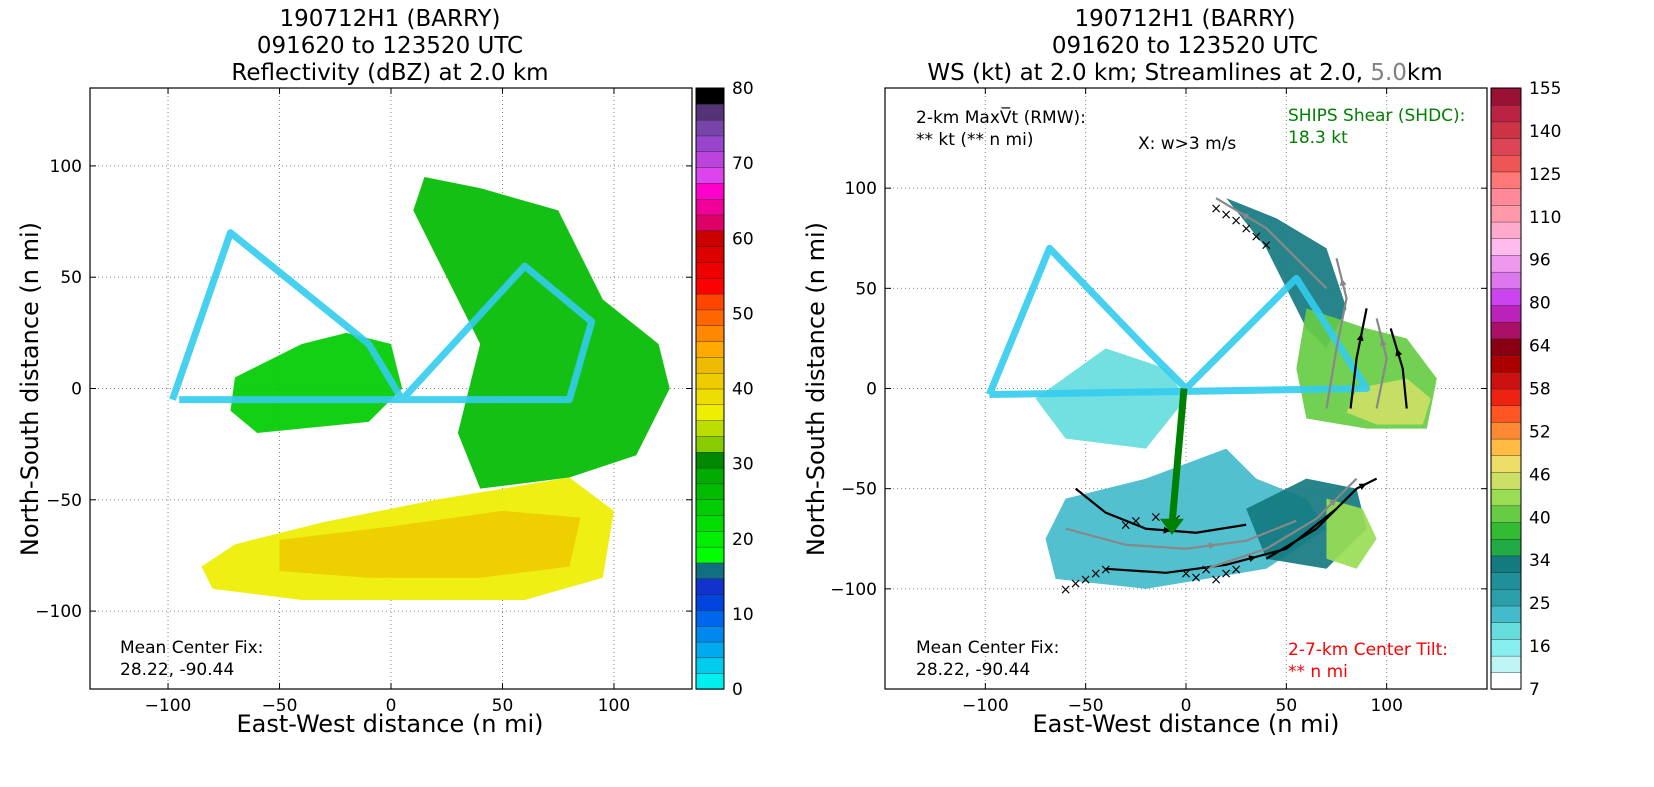 The height and width of the screenshot is (787, 1654). I want to click on right-xtick-label-1: −50, so click(1086, 706).